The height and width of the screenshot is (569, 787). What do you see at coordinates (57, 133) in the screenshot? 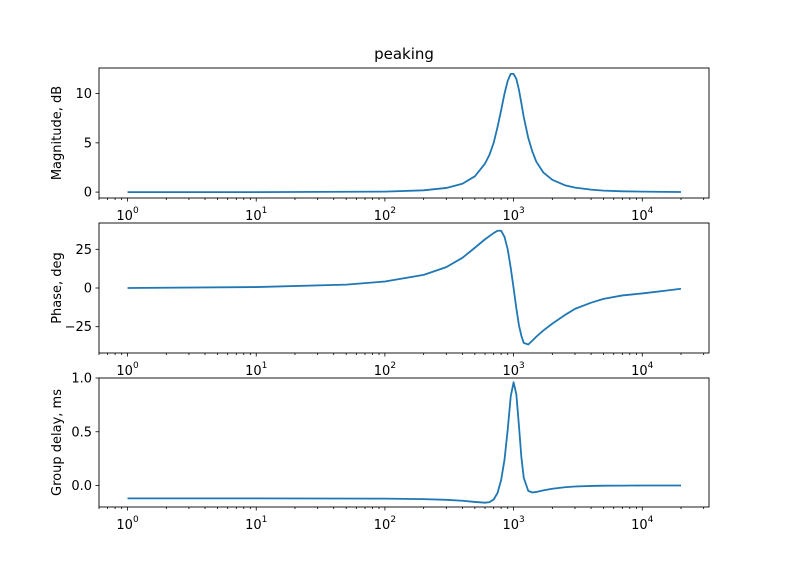
I see `y-axis-label: Magnitude, dB` at bounding box center [57, 133].